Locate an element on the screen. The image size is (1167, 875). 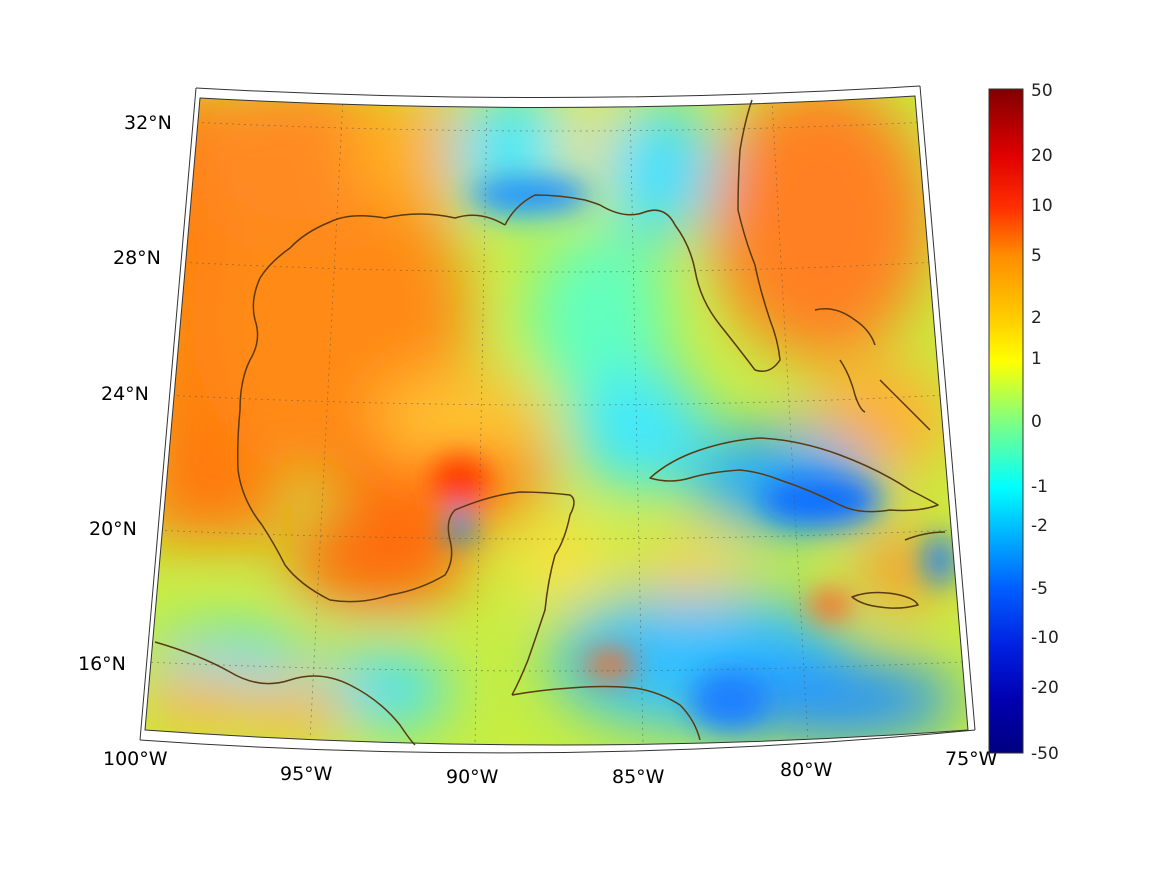
lon-label: 75°W is located at coordinates (971, 759).